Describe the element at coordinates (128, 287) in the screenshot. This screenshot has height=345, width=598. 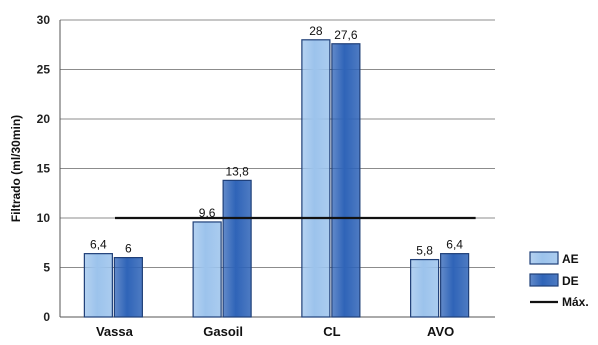
I see `bar-de-vassa` at that location.